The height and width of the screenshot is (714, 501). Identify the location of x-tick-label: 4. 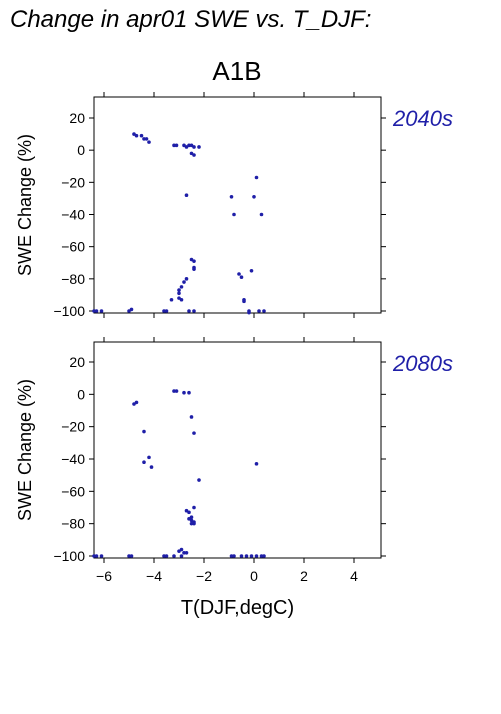
(354, 576).